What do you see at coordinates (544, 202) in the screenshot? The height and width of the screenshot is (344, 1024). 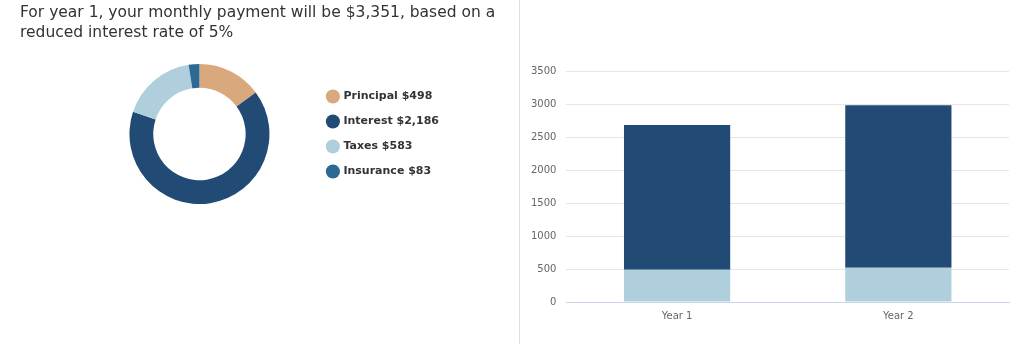 I see `y-tick-label: 1500` at bounding box center [544, 202].